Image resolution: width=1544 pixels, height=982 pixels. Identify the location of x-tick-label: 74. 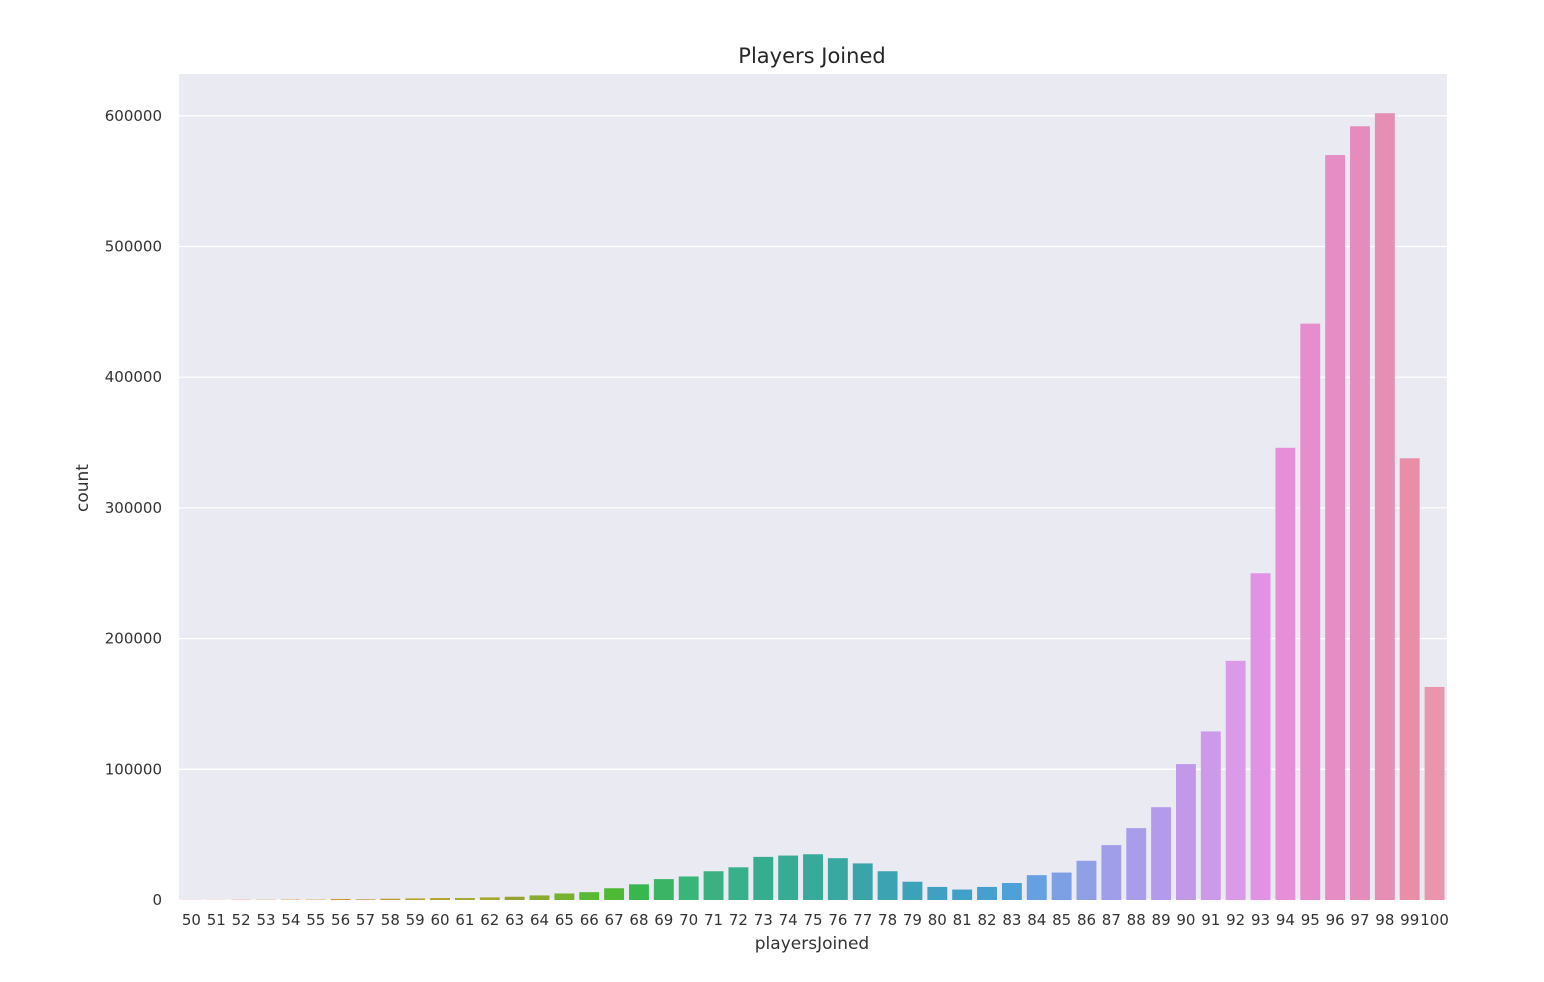
(788, 920).